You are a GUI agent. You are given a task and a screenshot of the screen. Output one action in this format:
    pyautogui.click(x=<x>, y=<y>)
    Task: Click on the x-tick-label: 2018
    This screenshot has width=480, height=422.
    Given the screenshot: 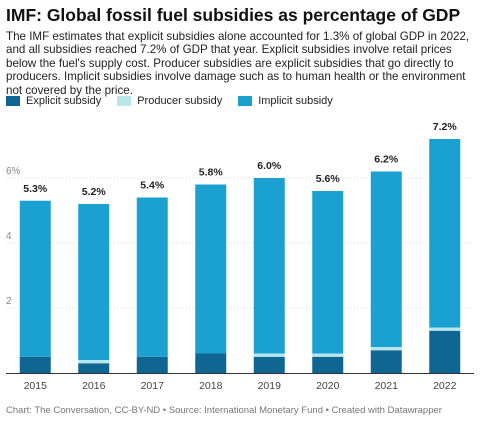 What is the action you would take?
    pyautogui.click(x=211, y=386)
    